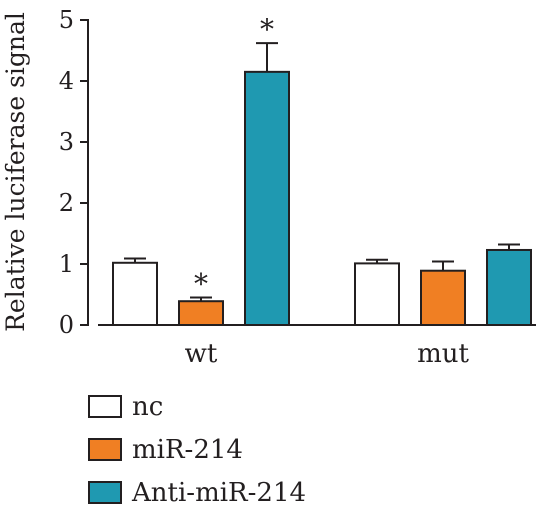  What do you see at coordinates (66, 81) in the screenshot?
I see `y-tick-label: 4` at bounding box center [66, 81].